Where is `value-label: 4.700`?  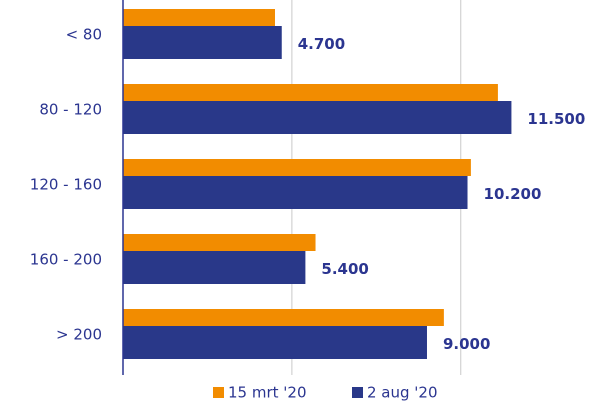
value-label: 4.700 is located at coordinates (321, 44).